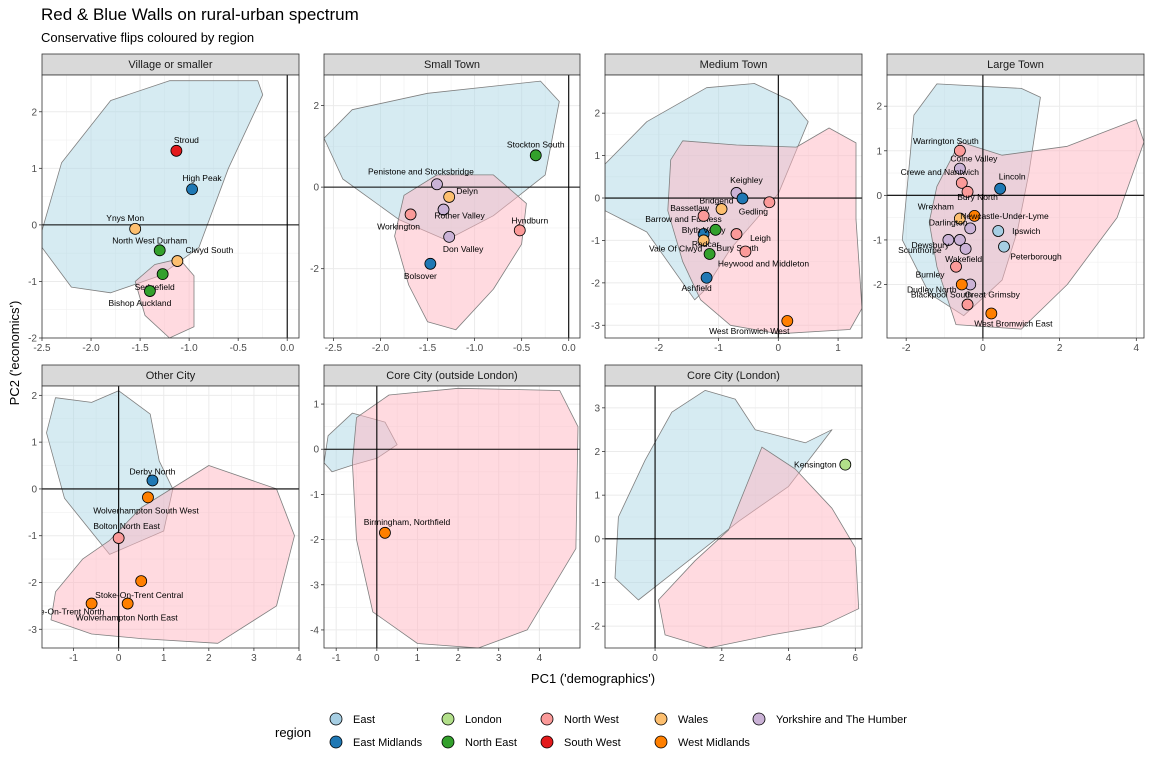  What do you see at coordinates (170, 65) in the screenshot?
I see `facet-strip-label: Village or smaller` at bounding box center [170, 65].